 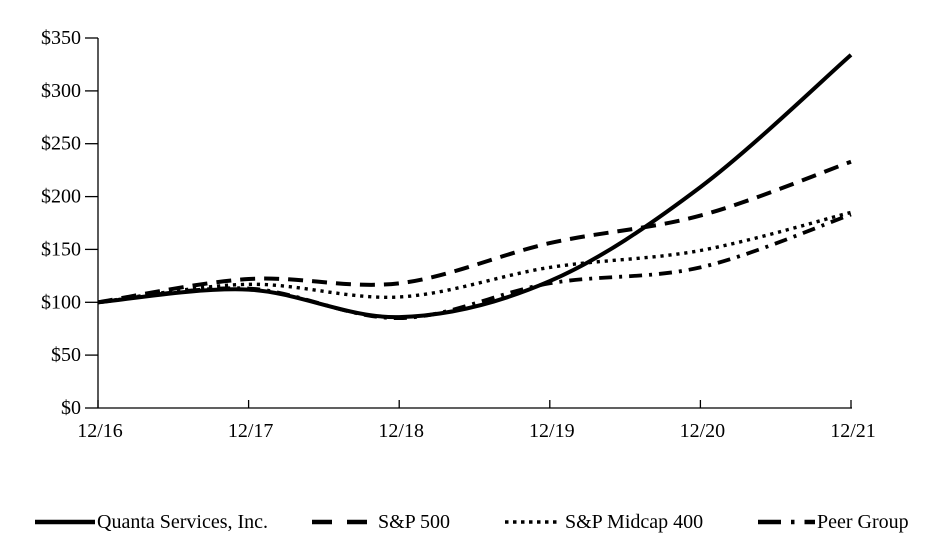 What do you see at coordinates (71, 408) in the screenshot?
I see `y-axis-label: $0` at bounding box center [71, 408].